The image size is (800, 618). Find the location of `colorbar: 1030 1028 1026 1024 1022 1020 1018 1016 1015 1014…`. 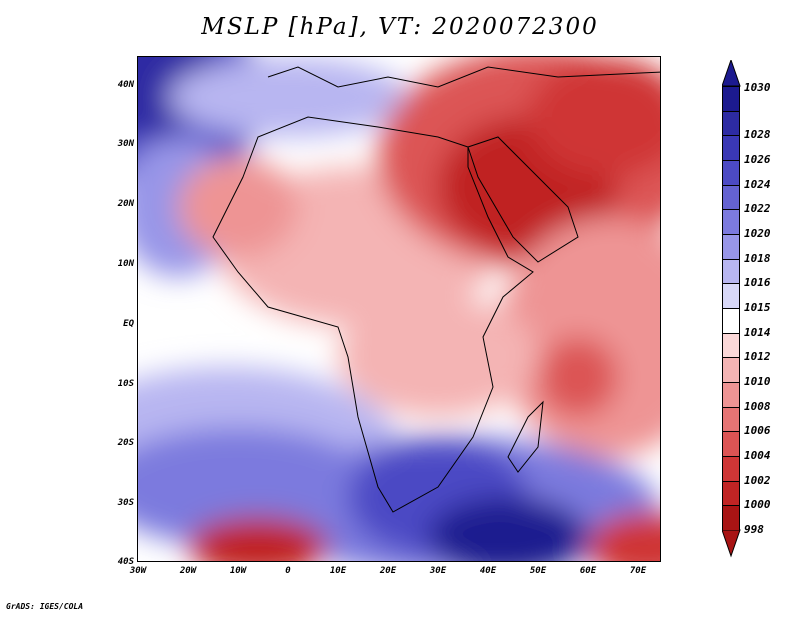

colorbar: 1030 1028 1026 1024 1022 1020 1018 1016 1015 1014… is located at coordinates (761, 310).